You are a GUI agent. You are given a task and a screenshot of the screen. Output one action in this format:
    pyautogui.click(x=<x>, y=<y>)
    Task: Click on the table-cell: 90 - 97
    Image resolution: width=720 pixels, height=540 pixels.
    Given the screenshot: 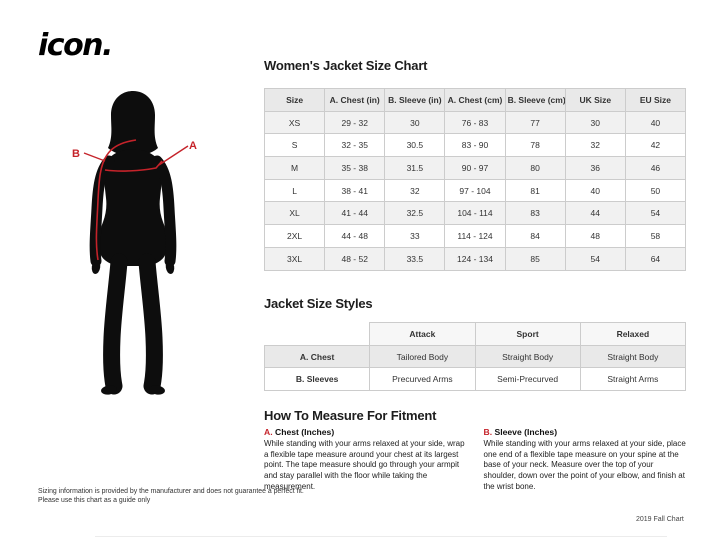 What is the action you would take?
    pyautogui.click(x=475, y=168)
    